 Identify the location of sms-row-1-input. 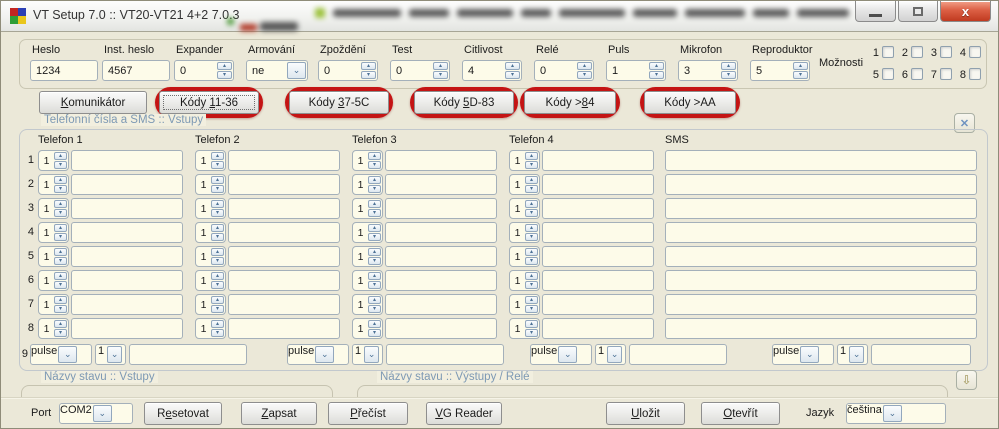
(821, 160).